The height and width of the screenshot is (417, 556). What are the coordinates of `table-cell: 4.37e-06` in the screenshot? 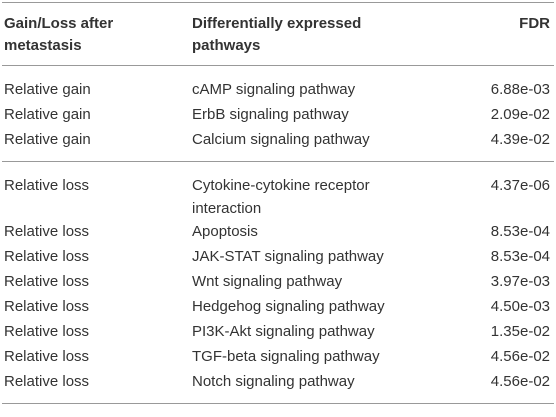 It's located at (504, 191).